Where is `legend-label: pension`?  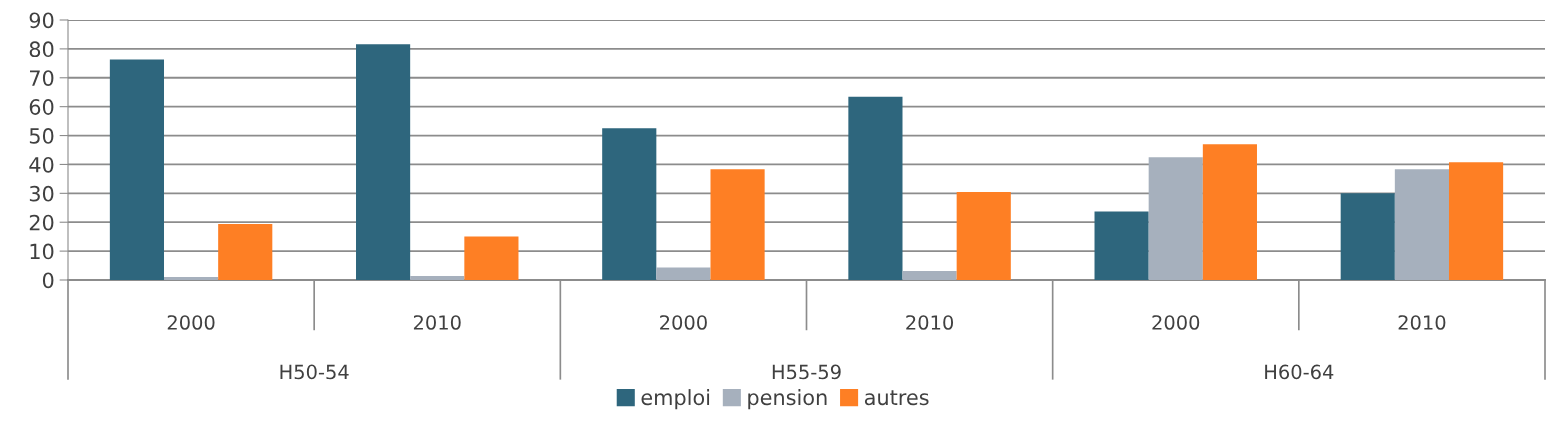 legend-label: pension is located at coordinates (787, 399).